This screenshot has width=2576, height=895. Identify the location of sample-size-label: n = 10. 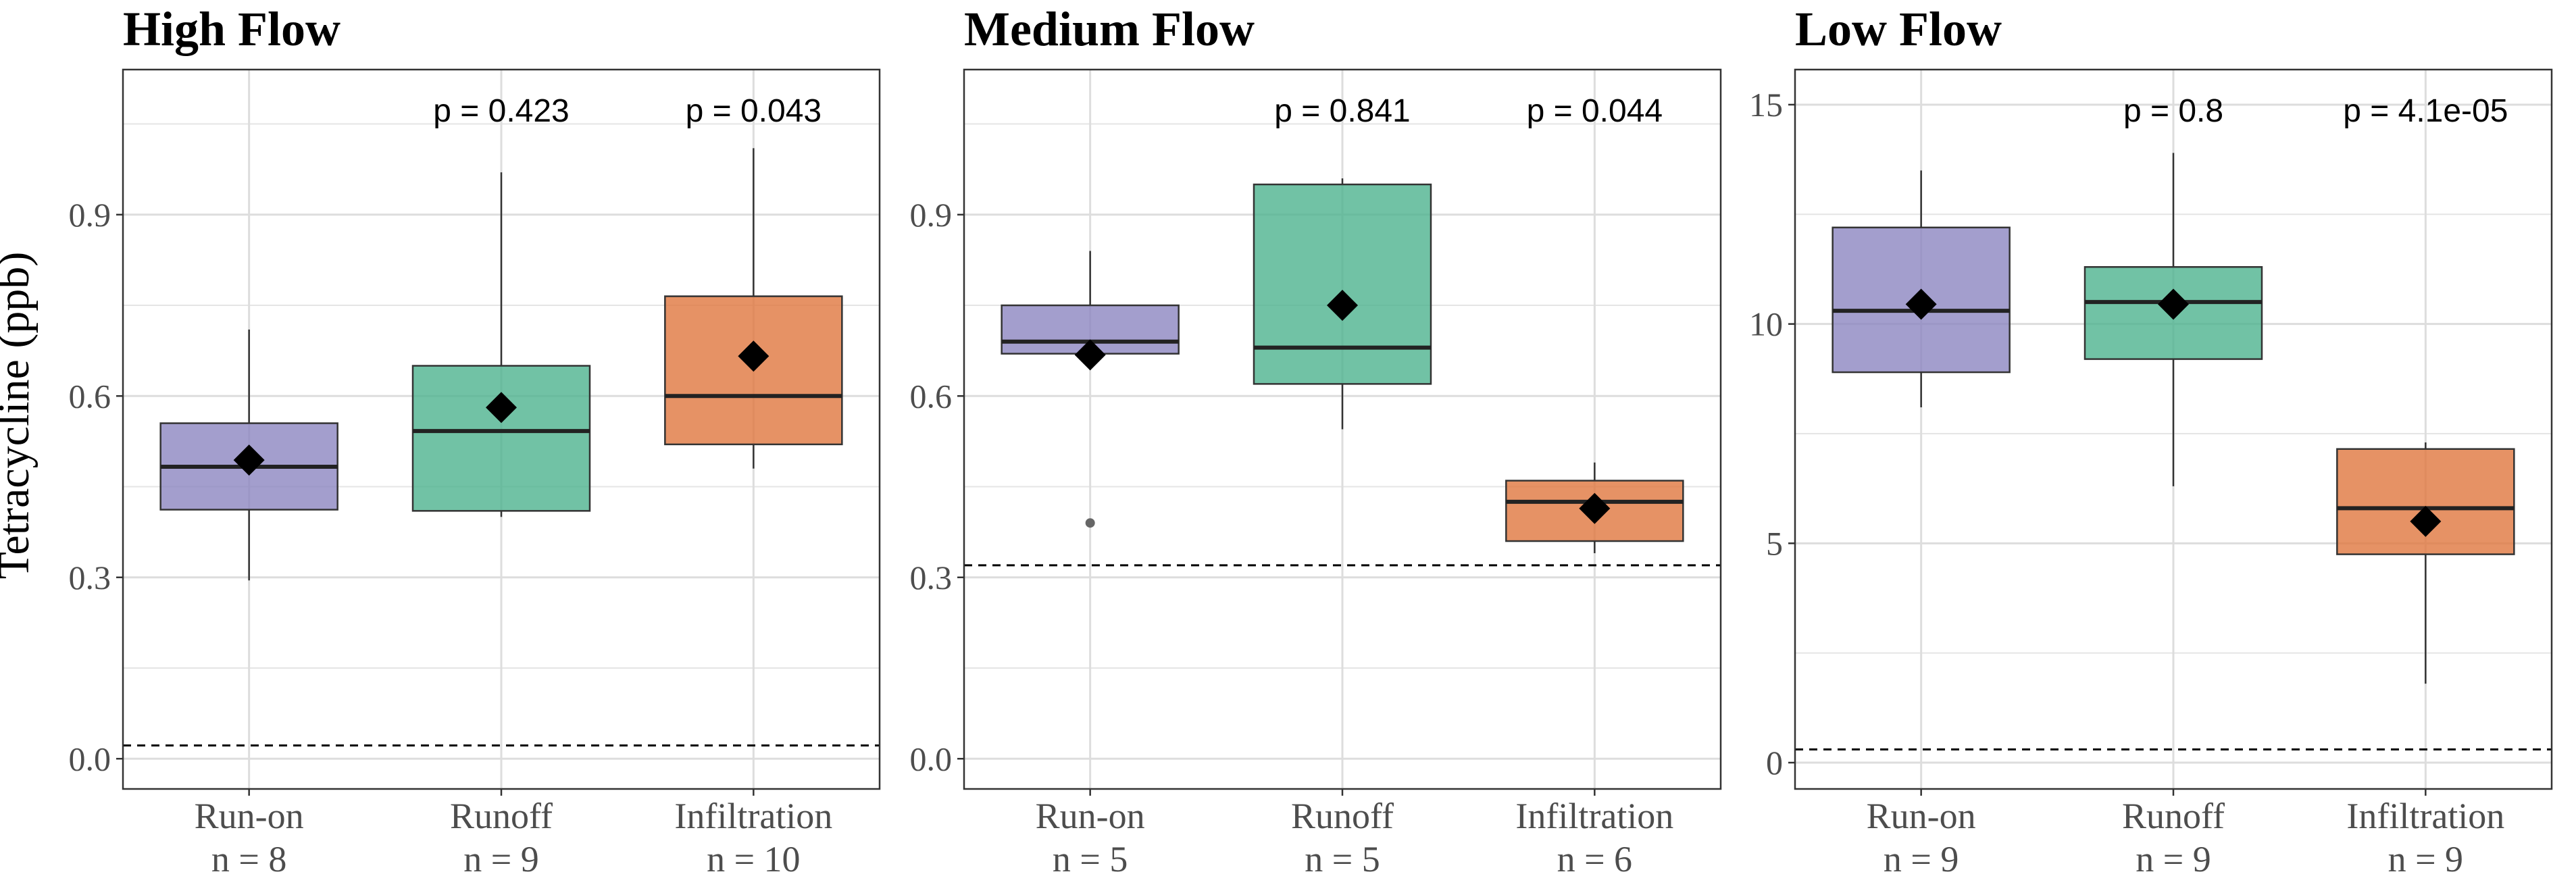
(753, 859).